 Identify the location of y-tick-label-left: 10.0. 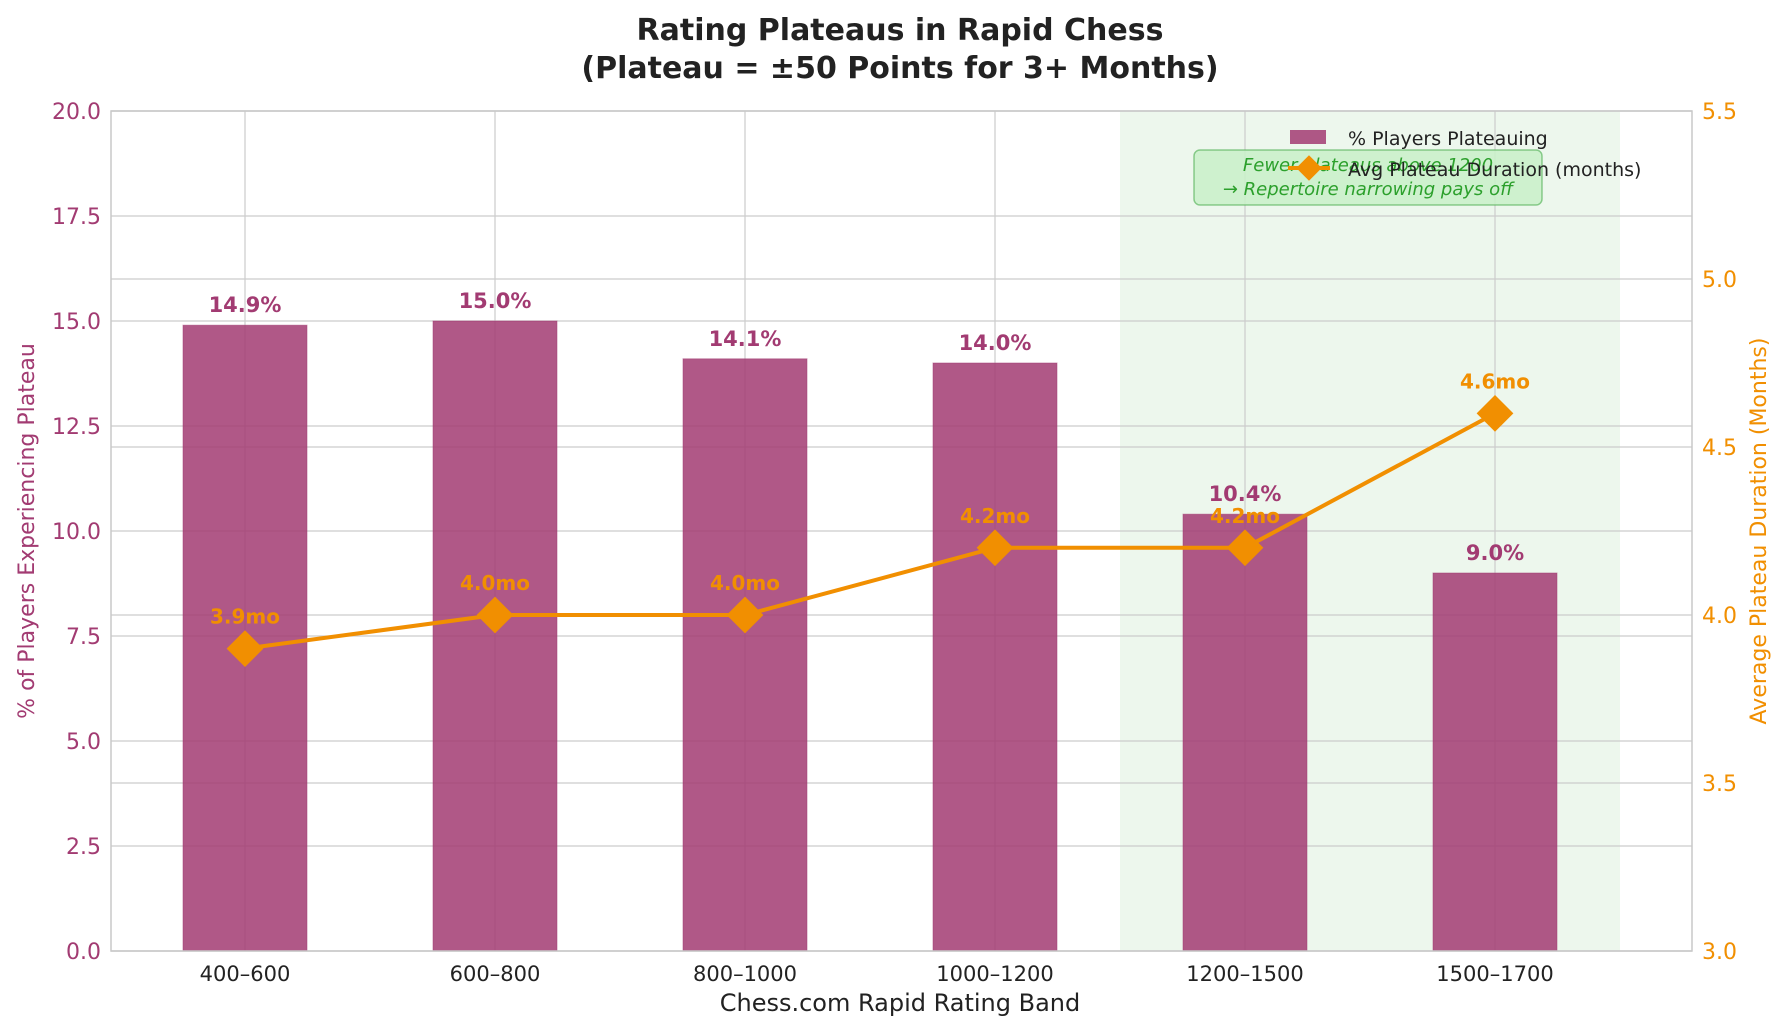
(76, 532).